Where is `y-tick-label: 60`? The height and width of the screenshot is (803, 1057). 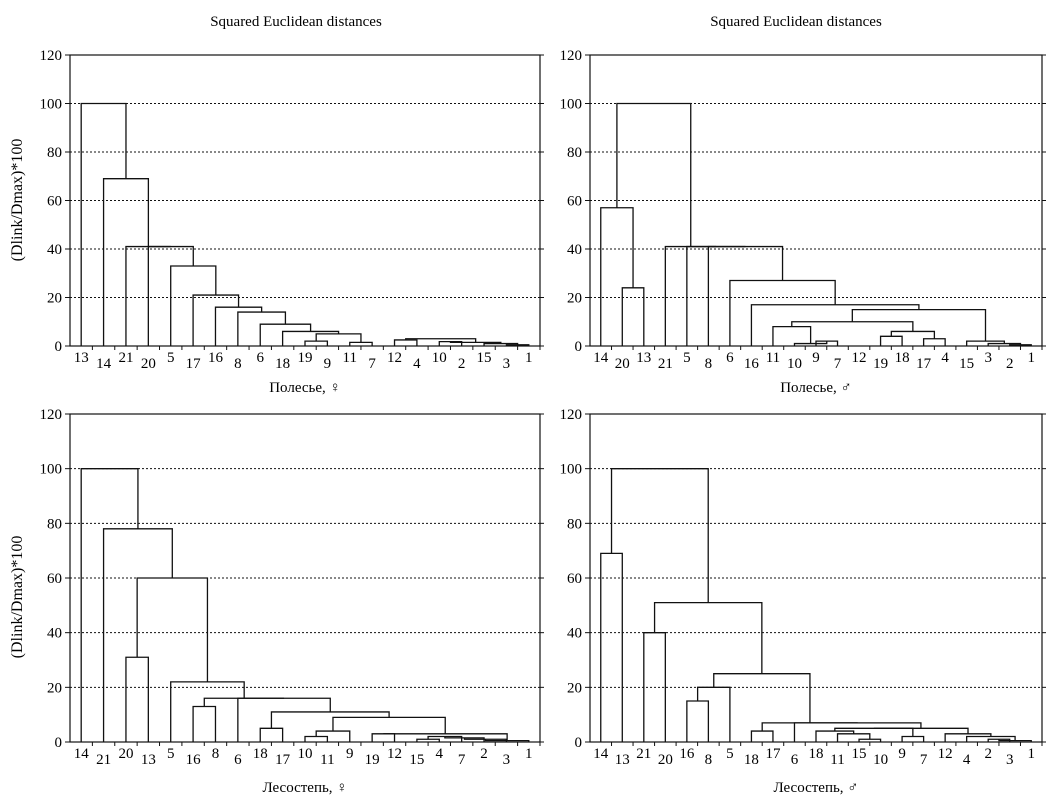 y-tick-label: 60 is located at coordinates (54, 202).